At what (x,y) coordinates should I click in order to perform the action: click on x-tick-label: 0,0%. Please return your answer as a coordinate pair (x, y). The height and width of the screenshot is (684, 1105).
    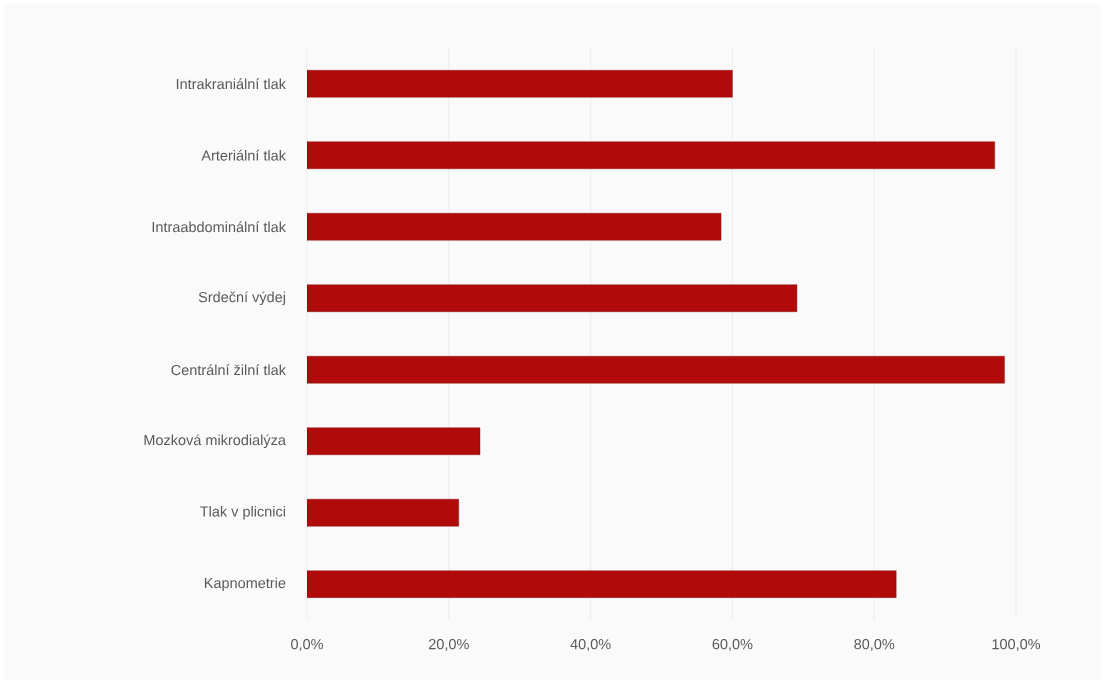
    Looking at the image, I should click on (307, 645).